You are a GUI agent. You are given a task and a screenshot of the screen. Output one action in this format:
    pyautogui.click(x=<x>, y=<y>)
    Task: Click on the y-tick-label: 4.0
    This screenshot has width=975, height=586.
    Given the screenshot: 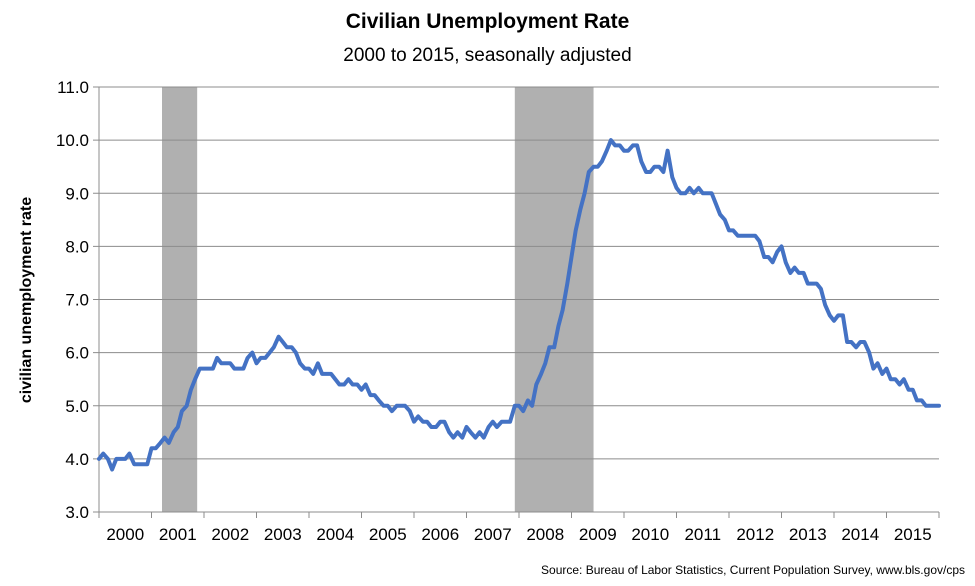 What is the action you would take?
    pyautogui.click(x=77, y=459)
    